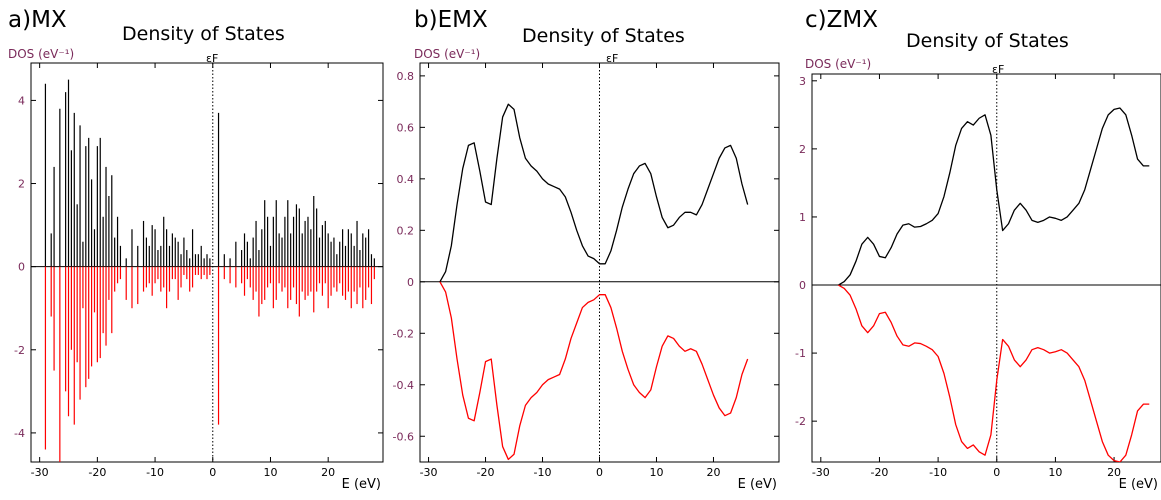 This screenshot has height=500, width=1161. I want to click on panel-label: a)MX, so click(37, 20).